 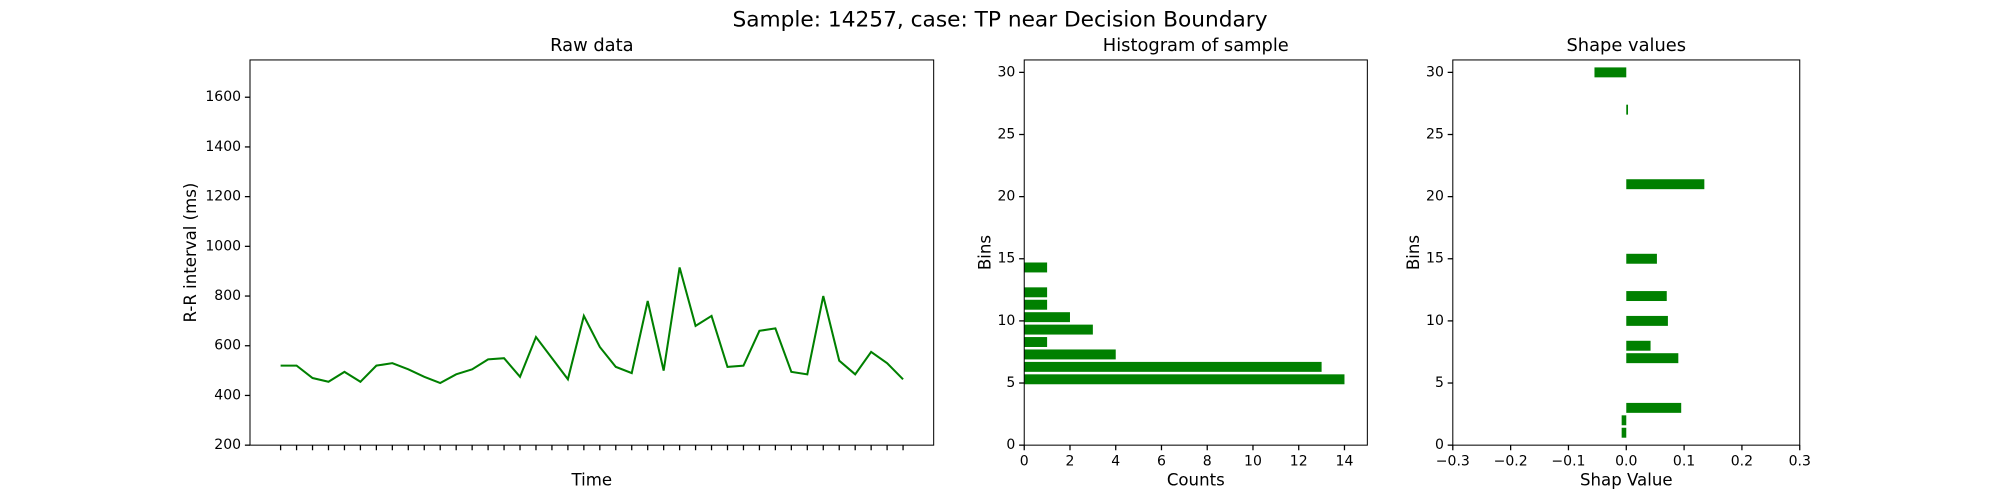 I want to click on y-tick-label: 800, so click(x=227, y=296).